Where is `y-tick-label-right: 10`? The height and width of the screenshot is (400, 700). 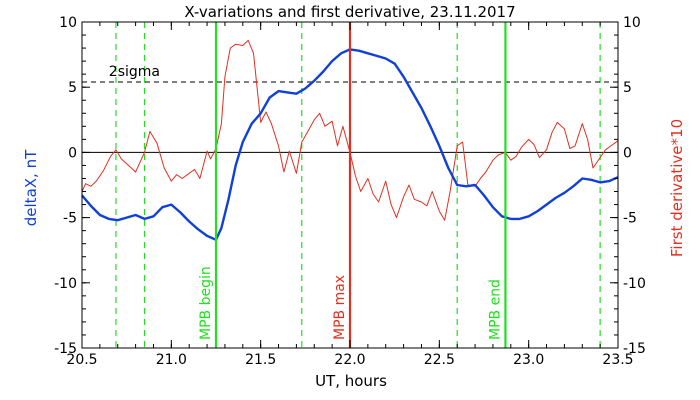 y-tick-label-right: 10 is located at coordinates (632, 23).